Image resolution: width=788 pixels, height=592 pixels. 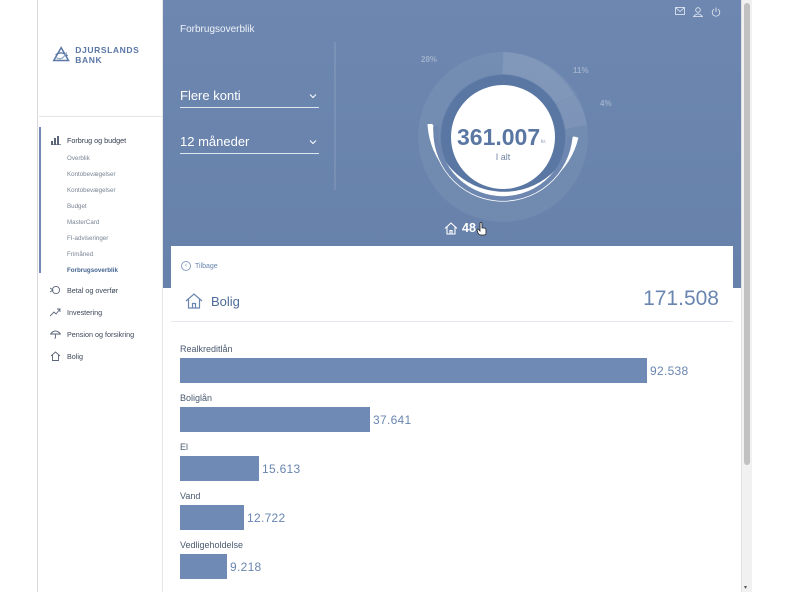 What do you see at coordinates (196, 398) in the screenshot?
I see `expense-label: Boliglån` at bounding box center [196, 398].